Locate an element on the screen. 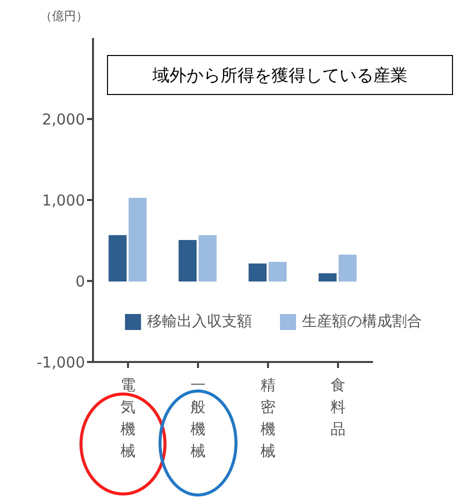  x-tick-label: 食料品 is located at coordinates (338, 407).